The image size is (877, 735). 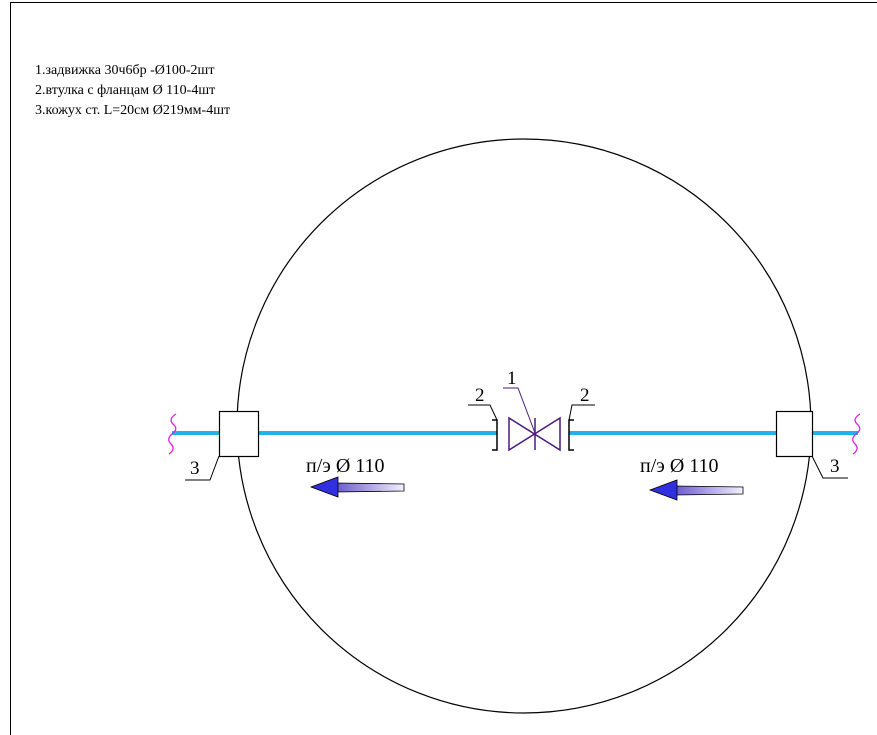 What do you see at coordinates (132, 110) in the screenshot?
I see `note: 3.кожух ст. L=20см Ø219мм-4шт` at bounding box center [132, 110].